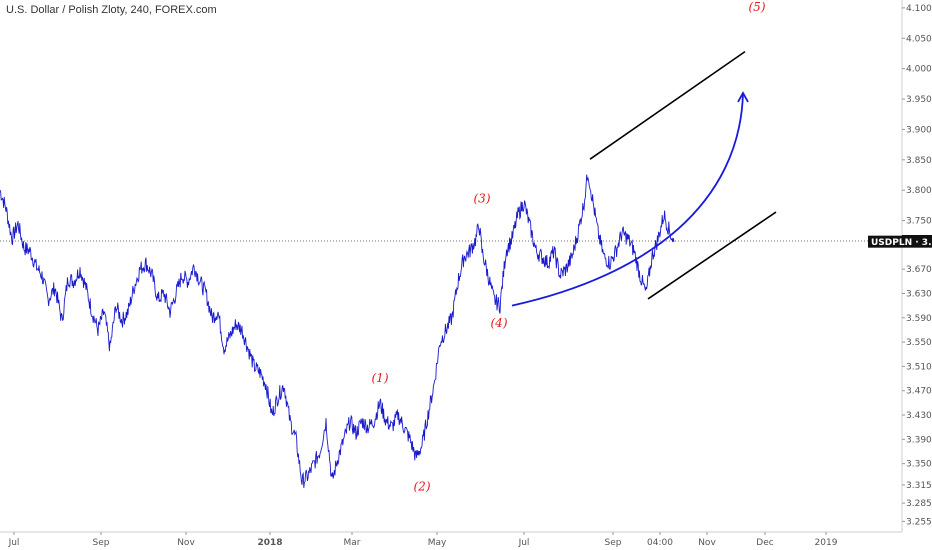 The image size is (932, 550). What do you see at coordinates (919, 222) in the screenshot?
I see `y-tick-label: 3.75000` at bounding box center [919, 222].